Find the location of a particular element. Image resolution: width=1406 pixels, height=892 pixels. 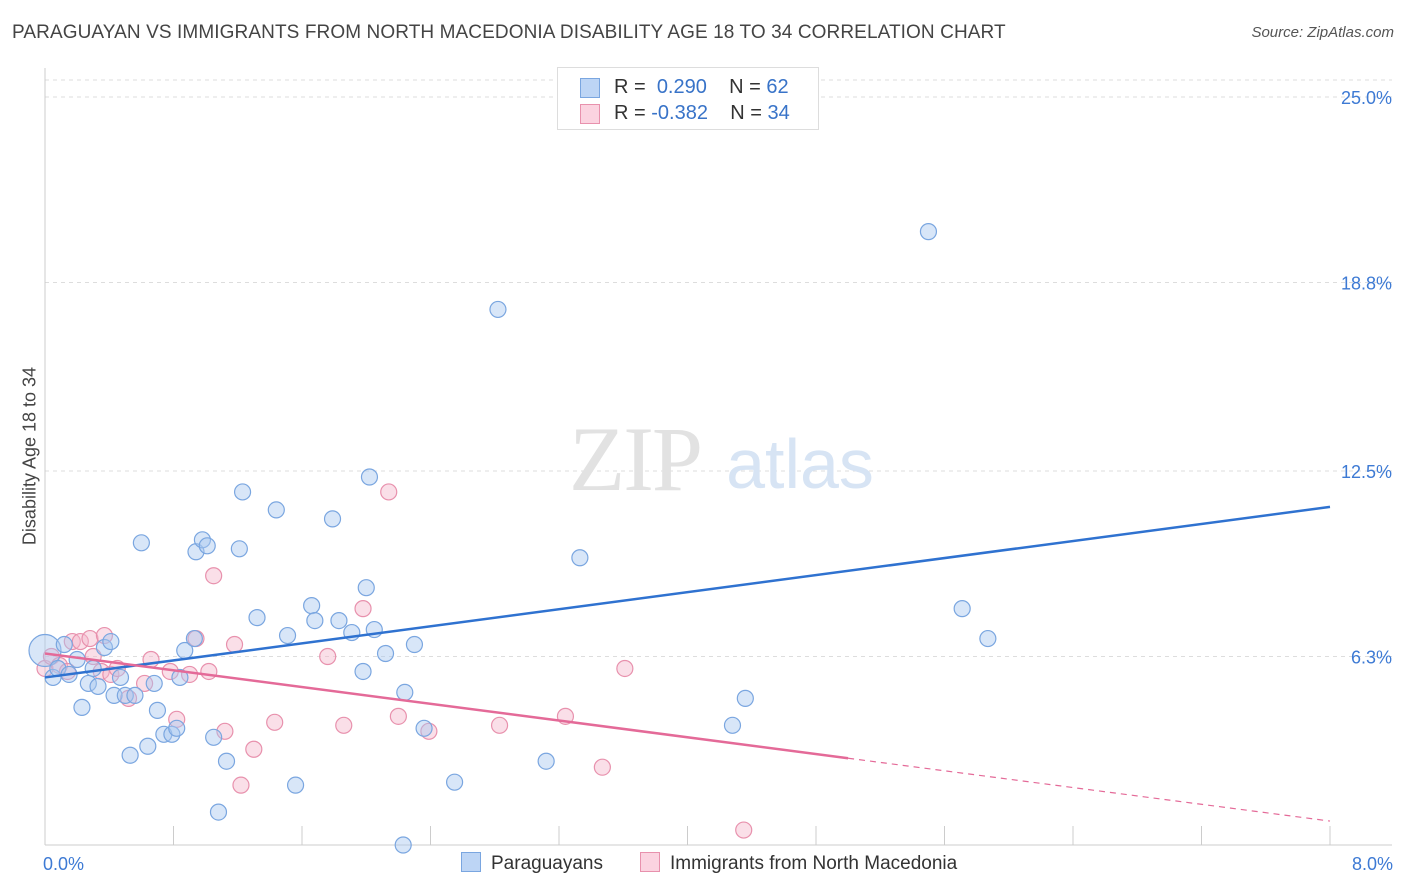

bottom-legend-north-macedonia: Immigrants from North Macedonia is located at coordinates (798, 863).